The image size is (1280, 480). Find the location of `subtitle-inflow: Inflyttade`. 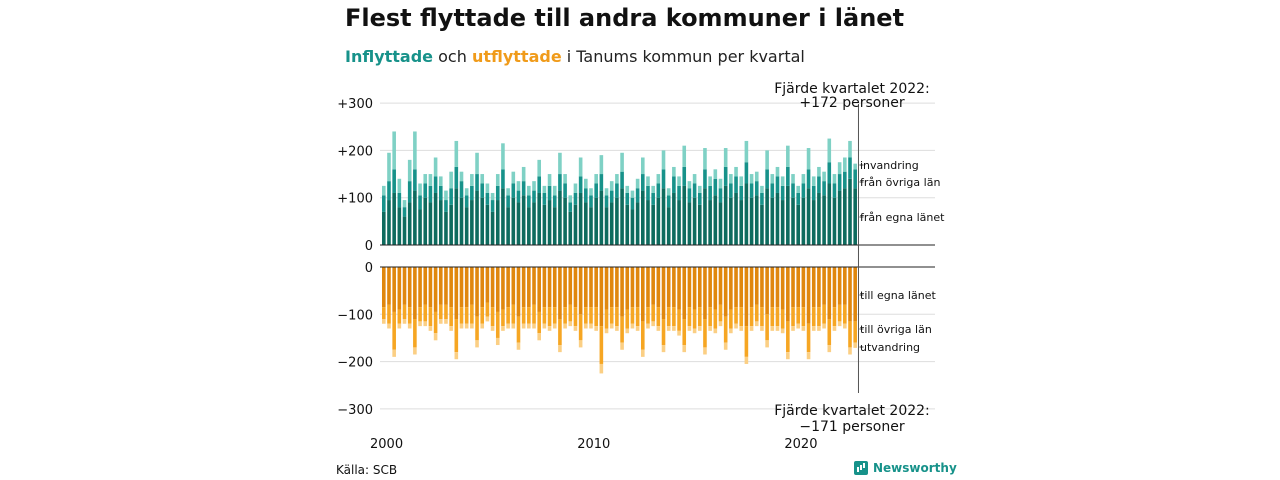

subtitle-inflow: Inflyttade is located at coordinates (389, 56).